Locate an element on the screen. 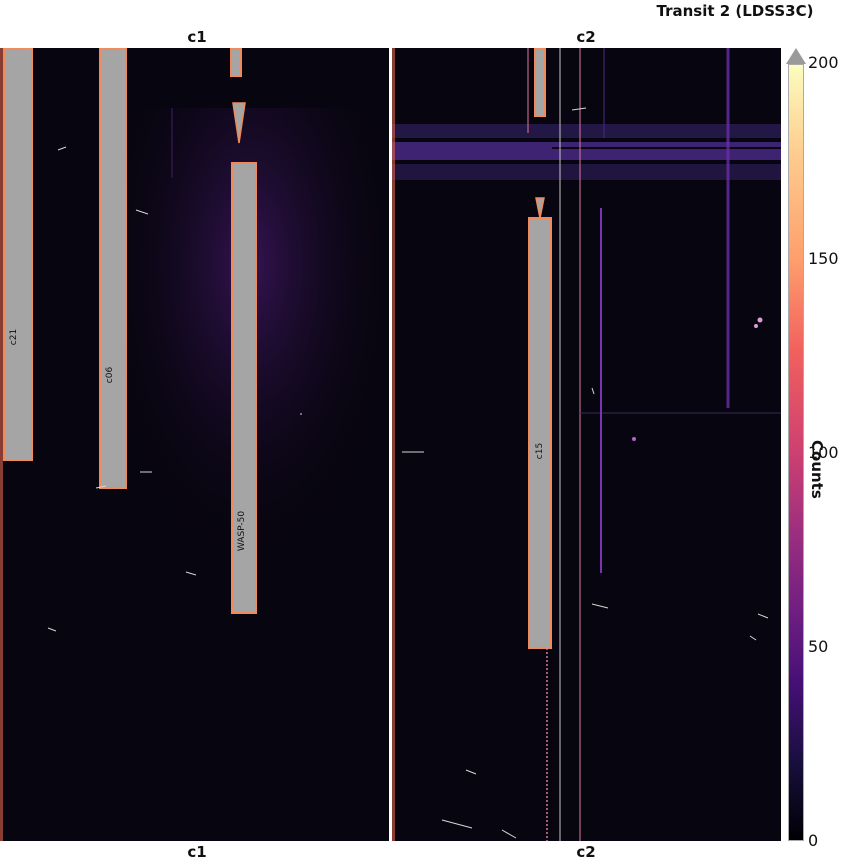 The width and height of the screenshot is (864, 864). colorbar-tick-0: 0 is located at coordinates (813, 840).